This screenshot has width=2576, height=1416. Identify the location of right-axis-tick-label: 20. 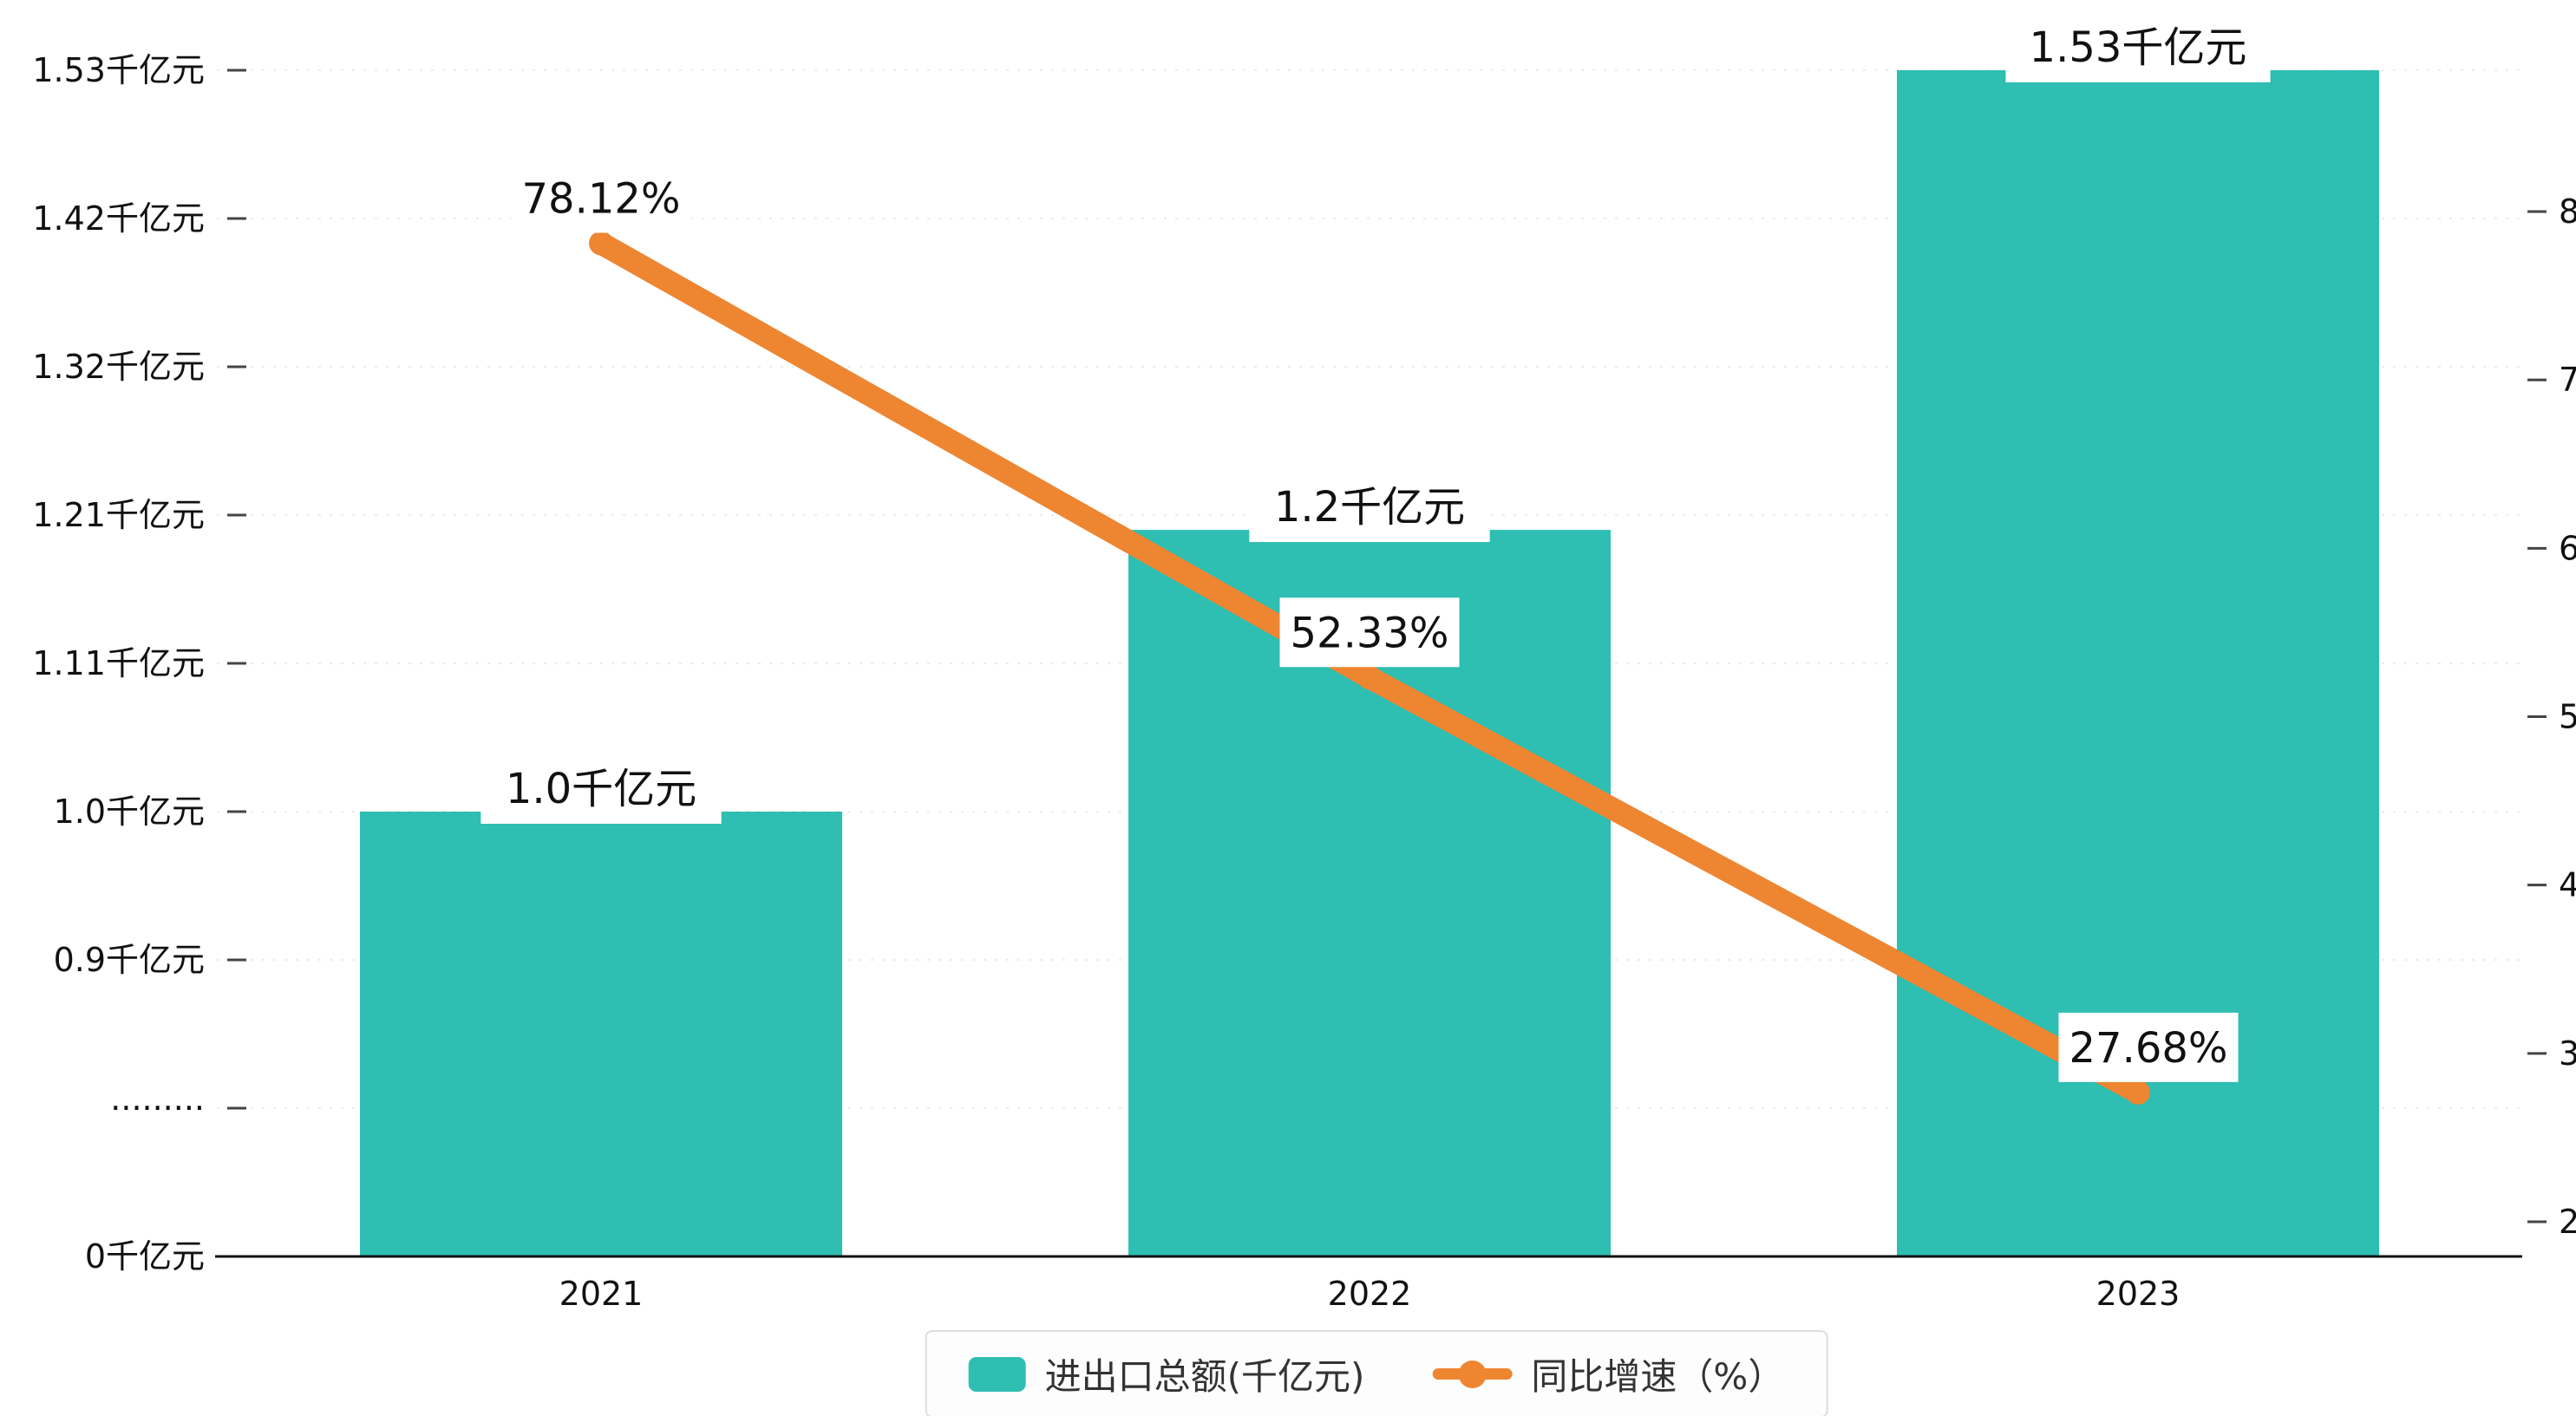
(2567, 1222).